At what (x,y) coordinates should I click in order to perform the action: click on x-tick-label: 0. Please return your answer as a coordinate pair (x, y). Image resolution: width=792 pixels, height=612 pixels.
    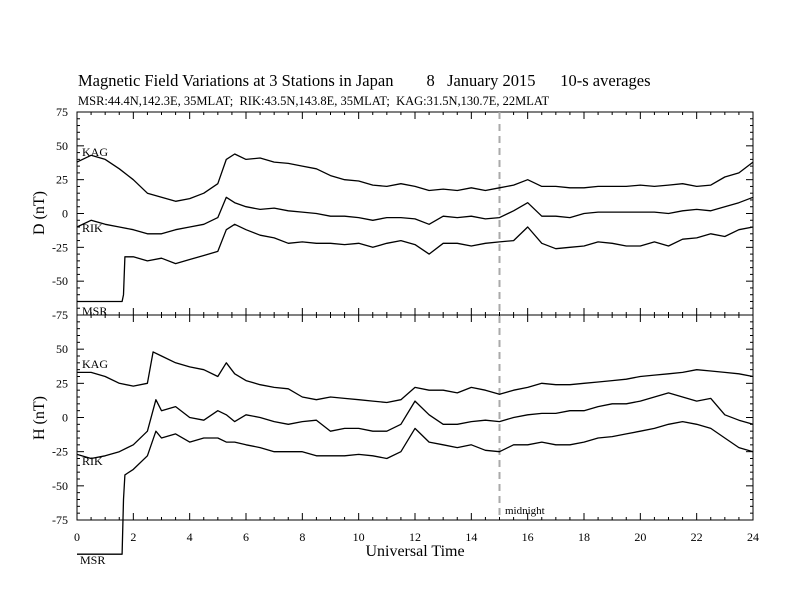
    Looking at the image, I should click on (77, 537).